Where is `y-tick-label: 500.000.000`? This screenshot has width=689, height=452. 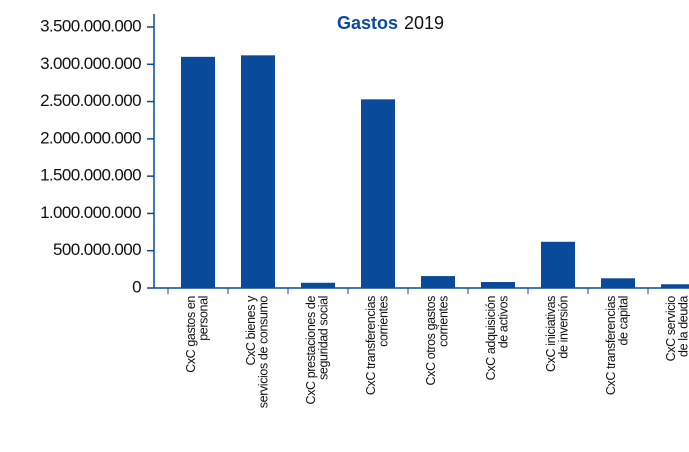
y-tick-label: 500.000.000 is located at coordinates (97, 249).